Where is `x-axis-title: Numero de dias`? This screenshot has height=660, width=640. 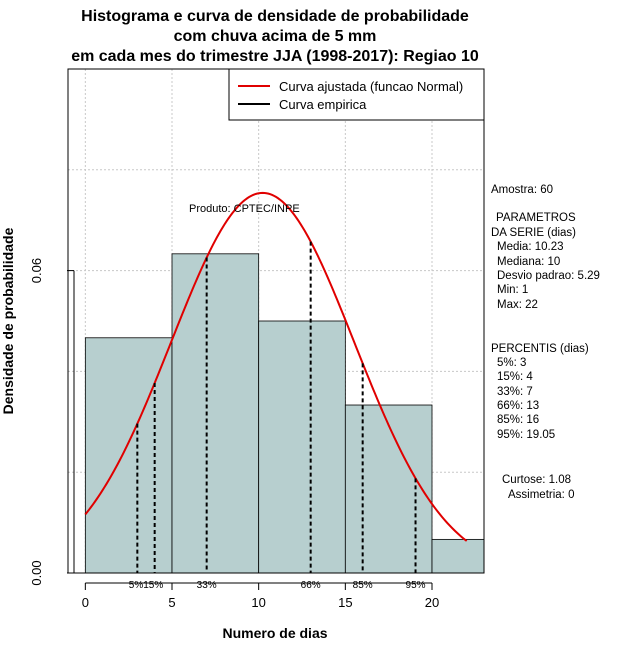 x-axis-title: Numero de dias is located at coordinates (274, 633).